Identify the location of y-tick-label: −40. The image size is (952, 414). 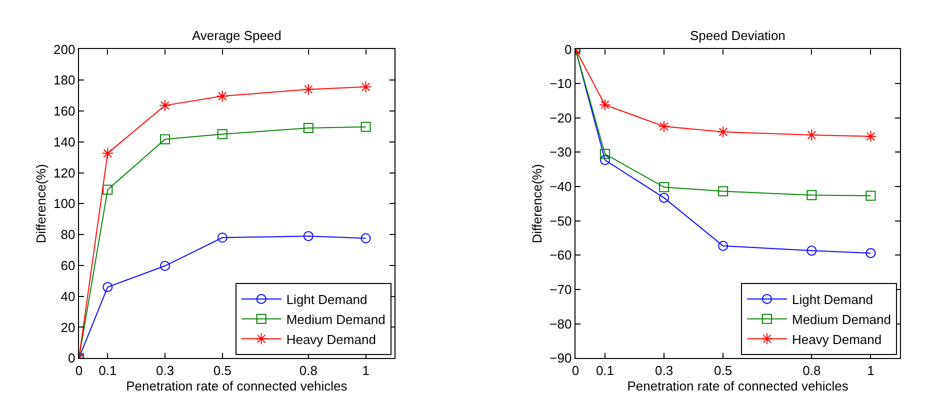
(561, 186).